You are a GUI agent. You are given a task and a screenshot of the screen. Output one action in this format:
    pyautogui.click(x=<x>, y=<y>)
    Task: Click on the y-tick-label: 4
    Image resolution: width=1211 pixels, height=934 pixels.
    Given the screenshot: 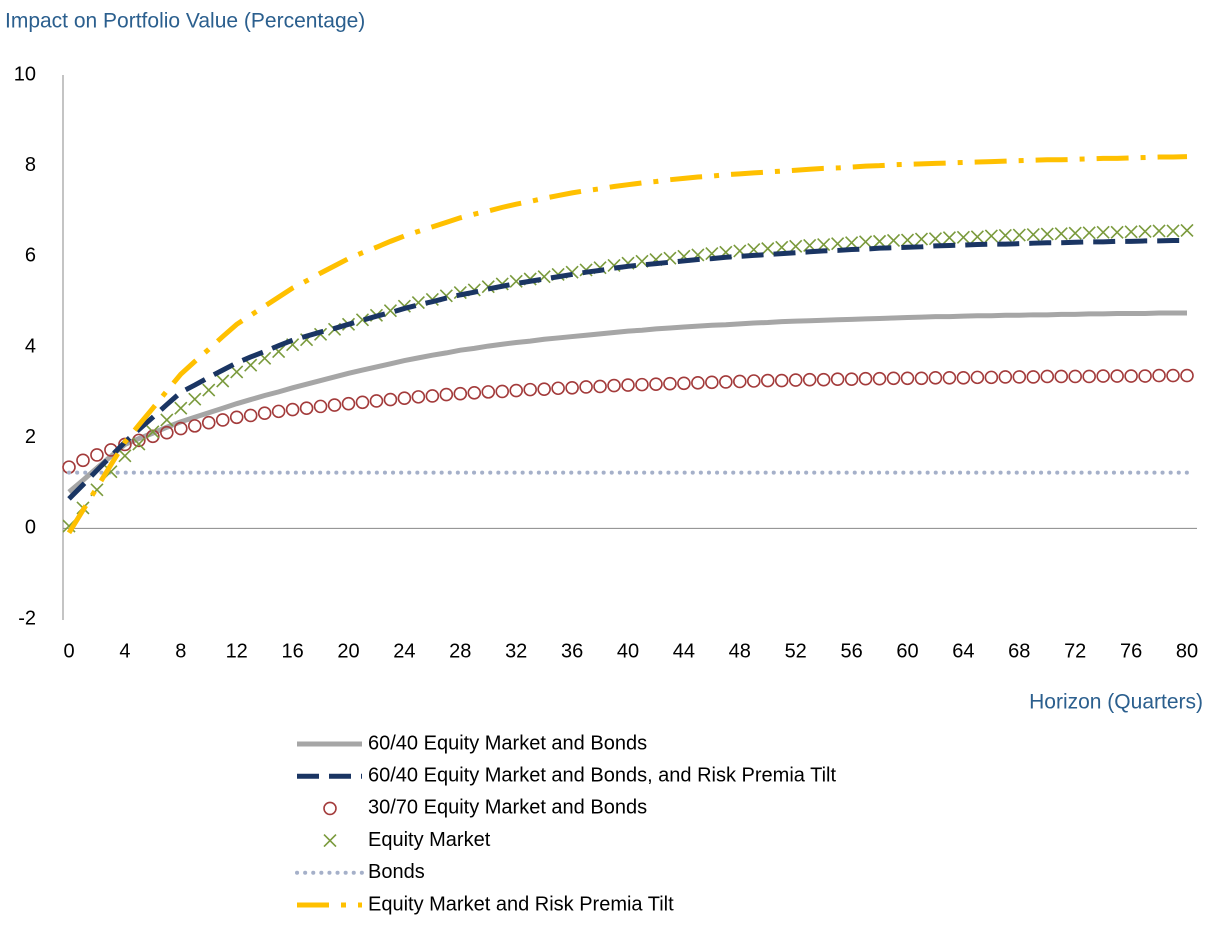 What is the action you would take?
    pyautogui.click(x=30, y=346)
    